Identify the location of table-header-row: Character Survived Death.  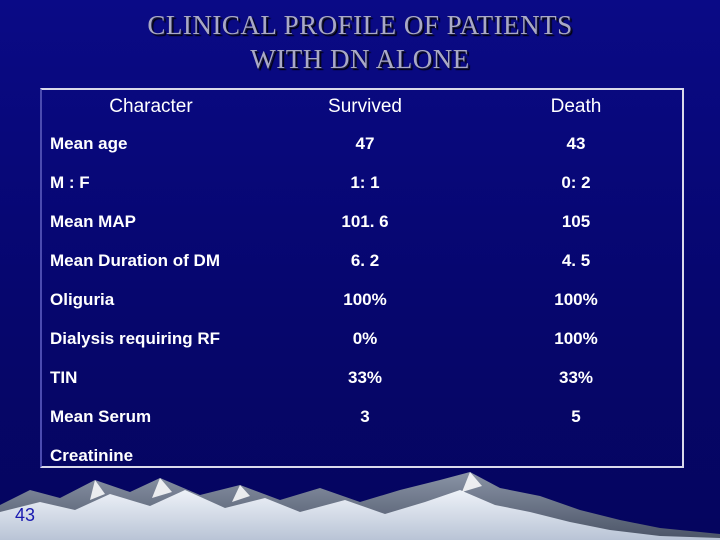
(362, 107).